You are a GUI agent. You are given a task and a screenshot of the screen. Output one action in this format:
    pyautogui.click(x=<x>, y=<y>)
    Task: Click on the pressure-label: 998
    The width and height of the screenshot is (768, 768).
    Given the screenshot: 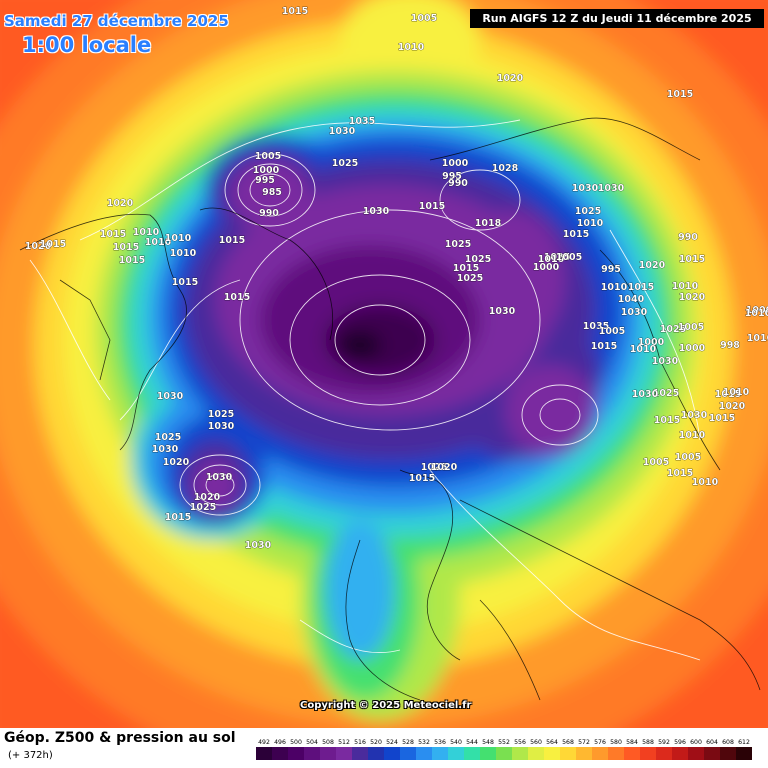 What is the action you would take?
    pyautogui.click(x=730, y=345)
    